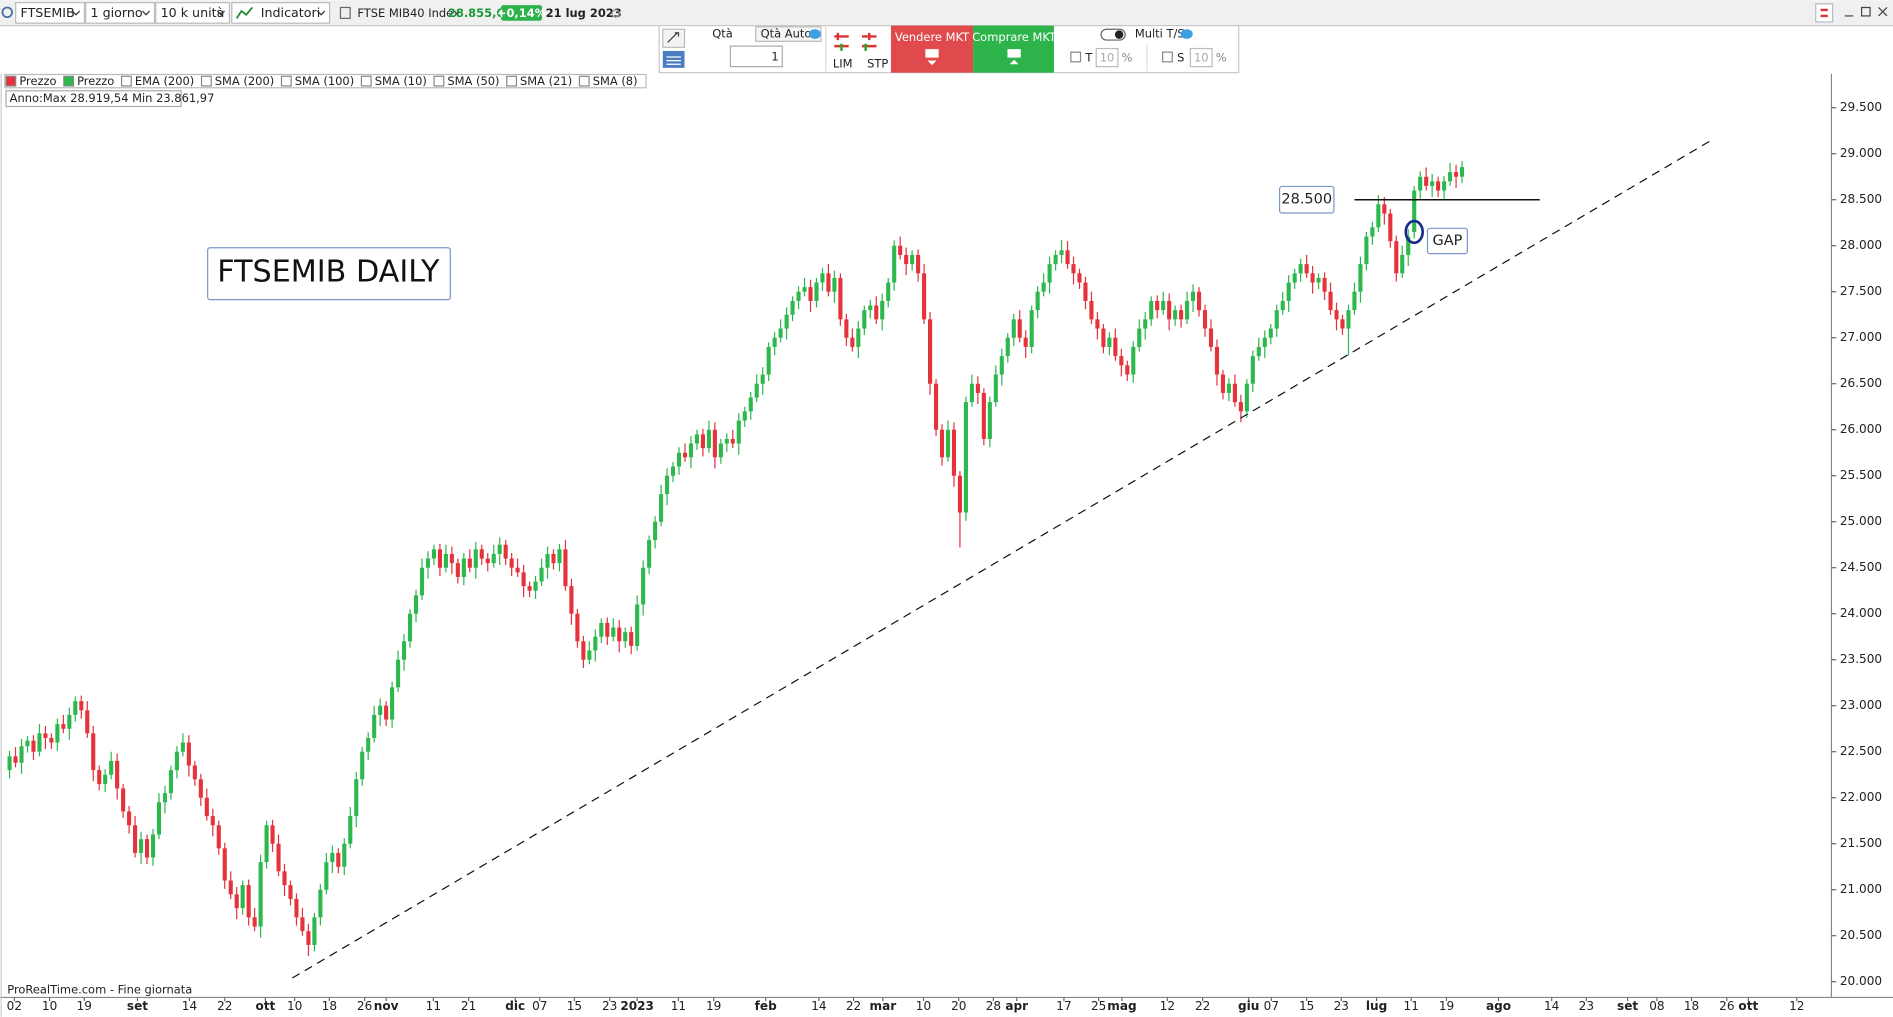 The height and width of the screenshot is (1017, 1893). I want to click on units-dropdown, so click(192, 13).